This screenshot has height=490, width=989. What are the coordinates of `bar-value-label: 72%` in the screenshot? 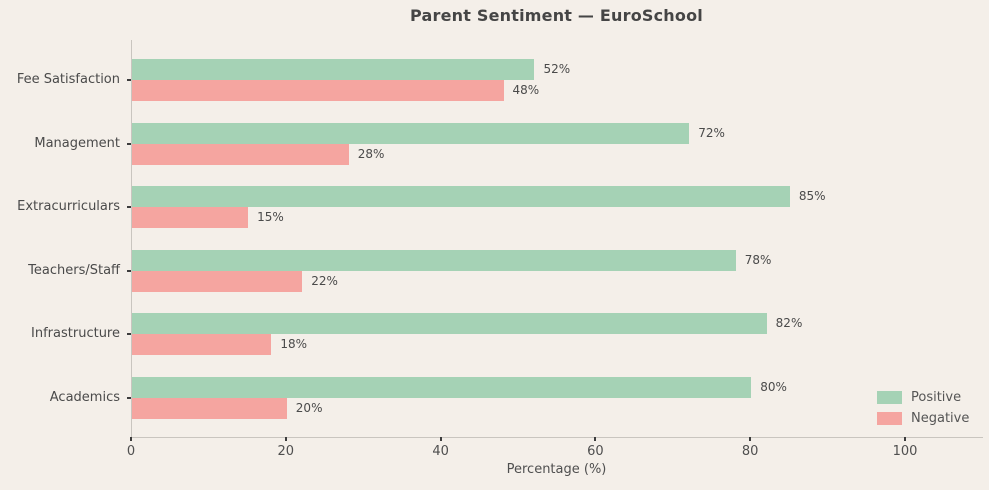 It's located at (711, 132).